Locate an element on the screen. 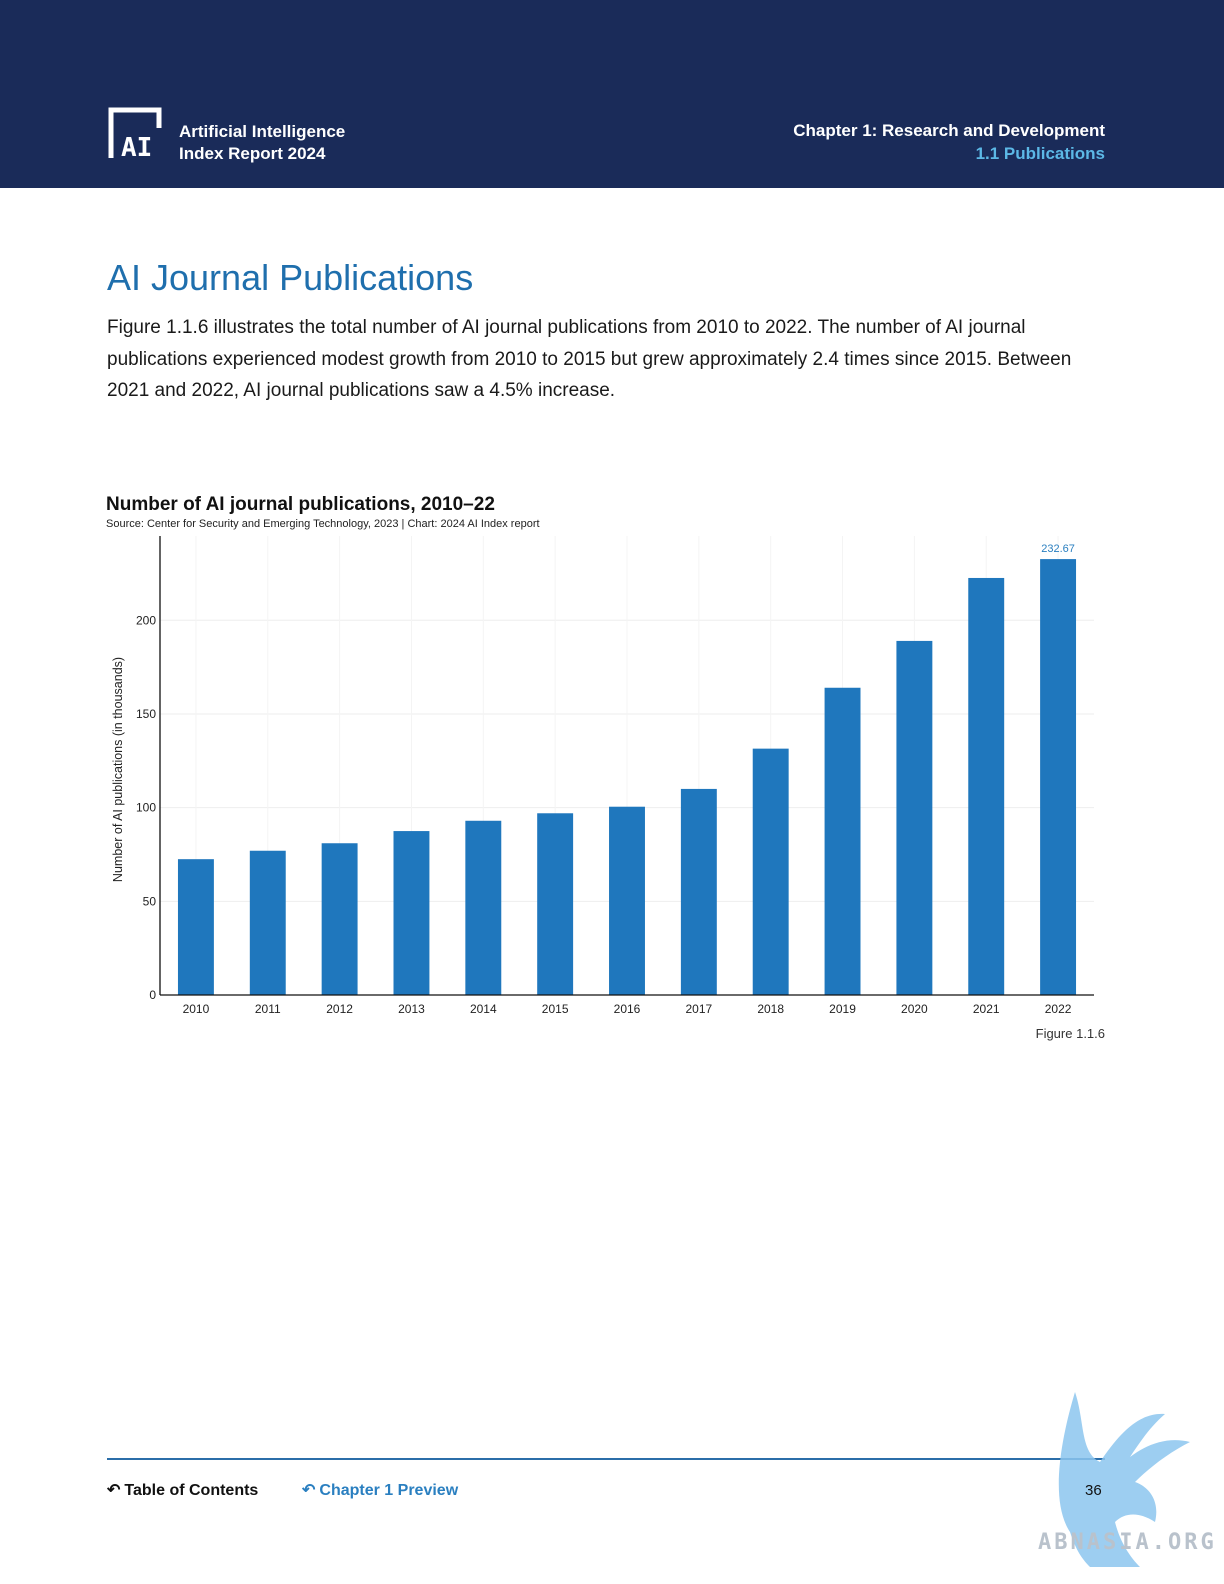  bar-2019 is located at coordinates (842, 841).